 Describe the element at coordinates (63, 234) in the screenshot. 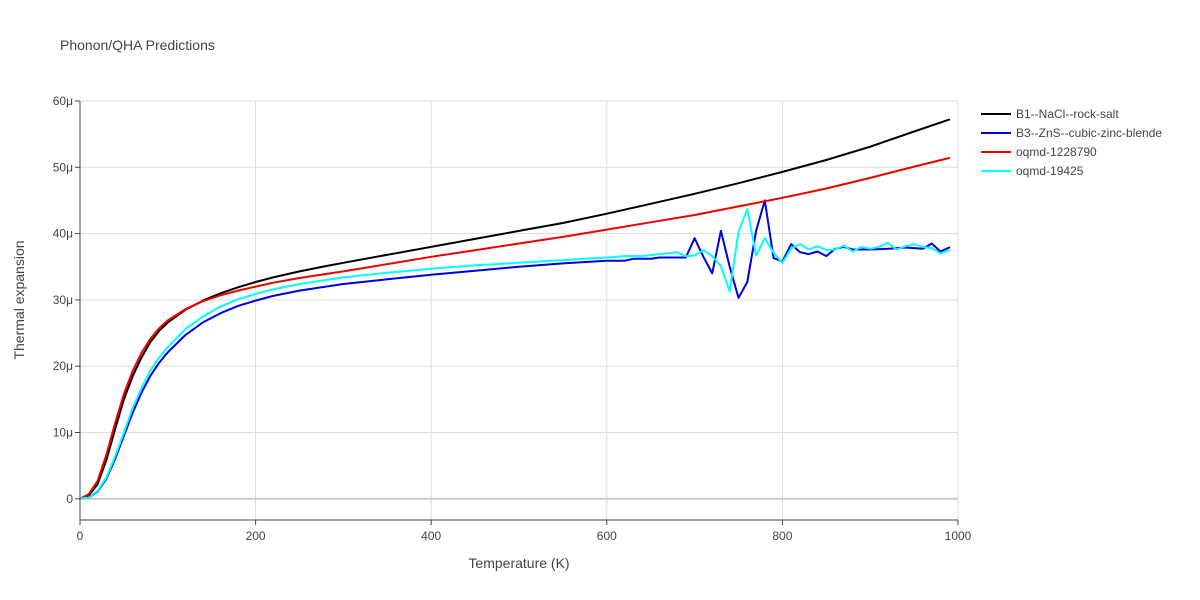

I see `y-tick-label: 40μ` at that location.